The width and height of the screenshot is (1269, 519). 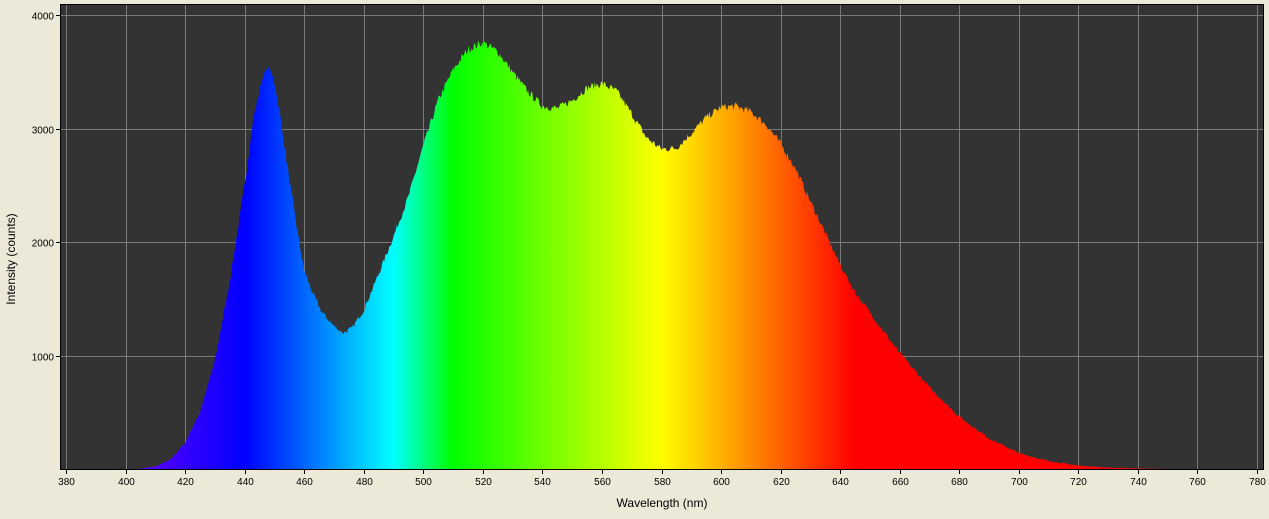 What do you see at coordinates (542, 482) in the screenshot?
I see `x-tick-label: 540` at bounding box center [542, 482].